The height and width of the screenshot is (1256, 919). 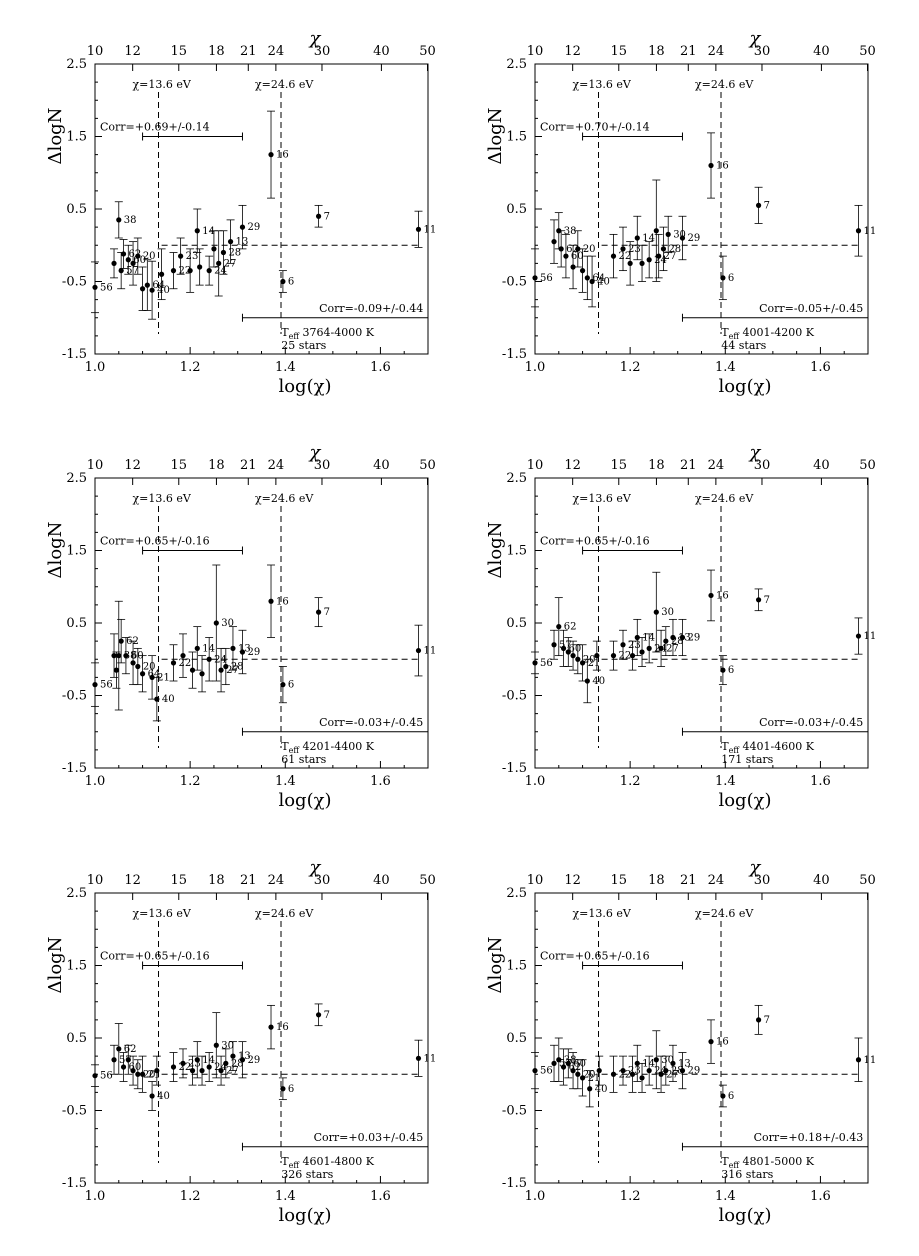 I want to click on top-axis-title: χ, so click(x=315, y=38).